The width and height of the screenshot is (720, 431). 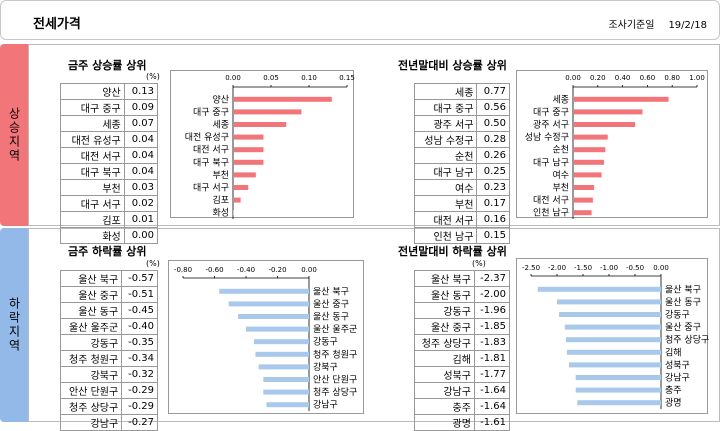 I want to click on rate-value: -0.57, so click(x=139, y=278).